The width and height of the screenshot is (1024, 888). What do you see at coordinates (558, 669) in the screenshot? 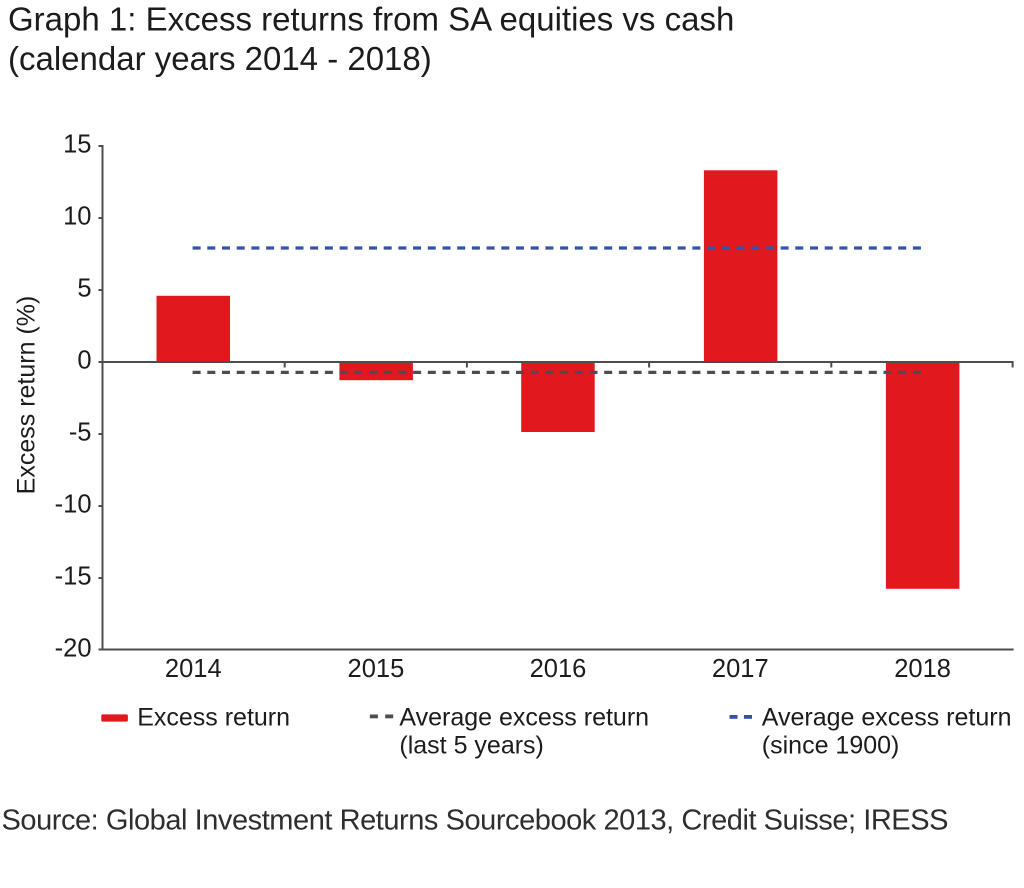
I see `svg-text: 2016` at bounding box center [558, 669].